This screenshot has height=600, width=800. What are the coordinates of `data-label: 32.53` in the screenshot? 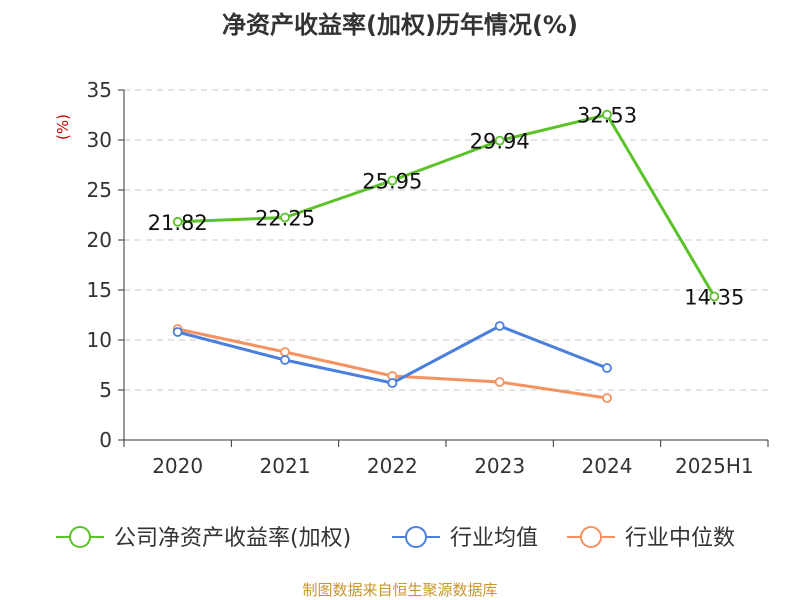 It's located at (607, 116).